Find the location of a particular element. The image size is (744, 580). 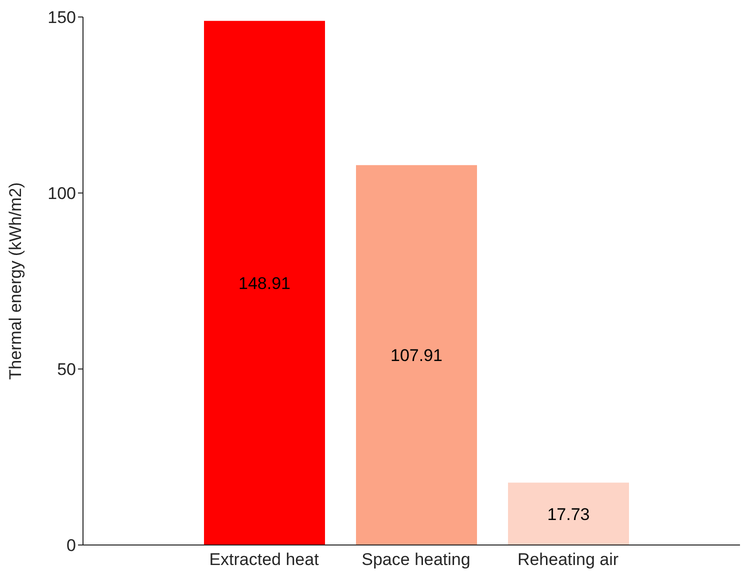

x-tick-label: Space heating is located at coordinates (416, 560).